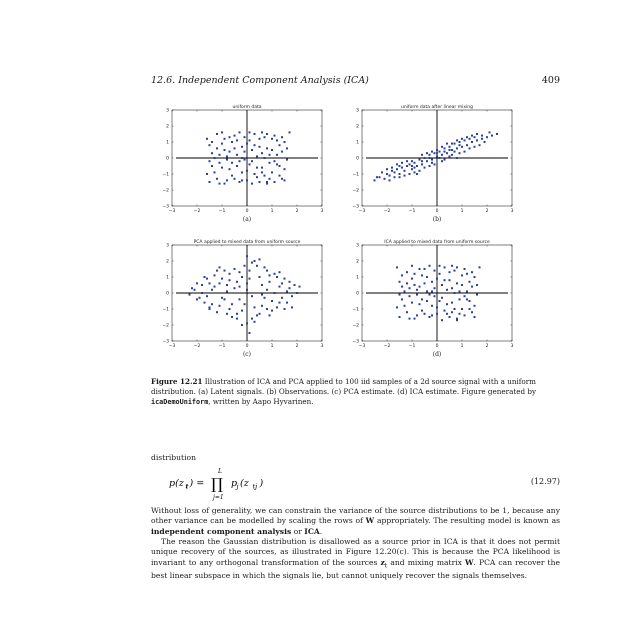 The image size is (640, 640). What do you see at coordinates (165, 191) in the screenshot?
I see `y-tick-label: −2` at bounding box center [165, 191].